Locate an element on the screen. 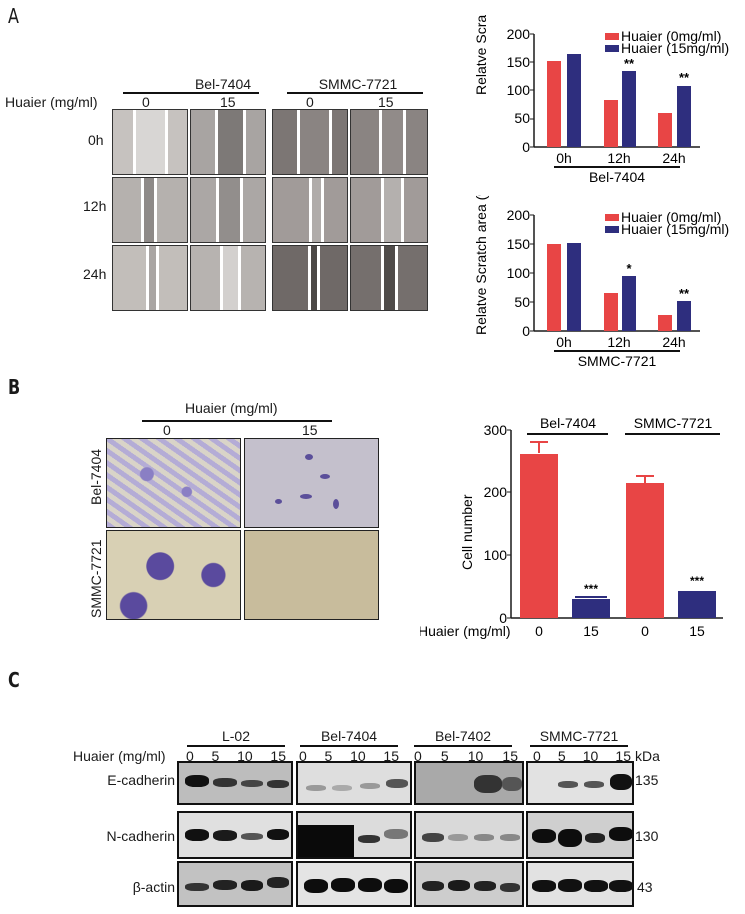 This screenshot has width=745, height=914. western-blot-actin-bel7404 is located at coordinates (354, 884).